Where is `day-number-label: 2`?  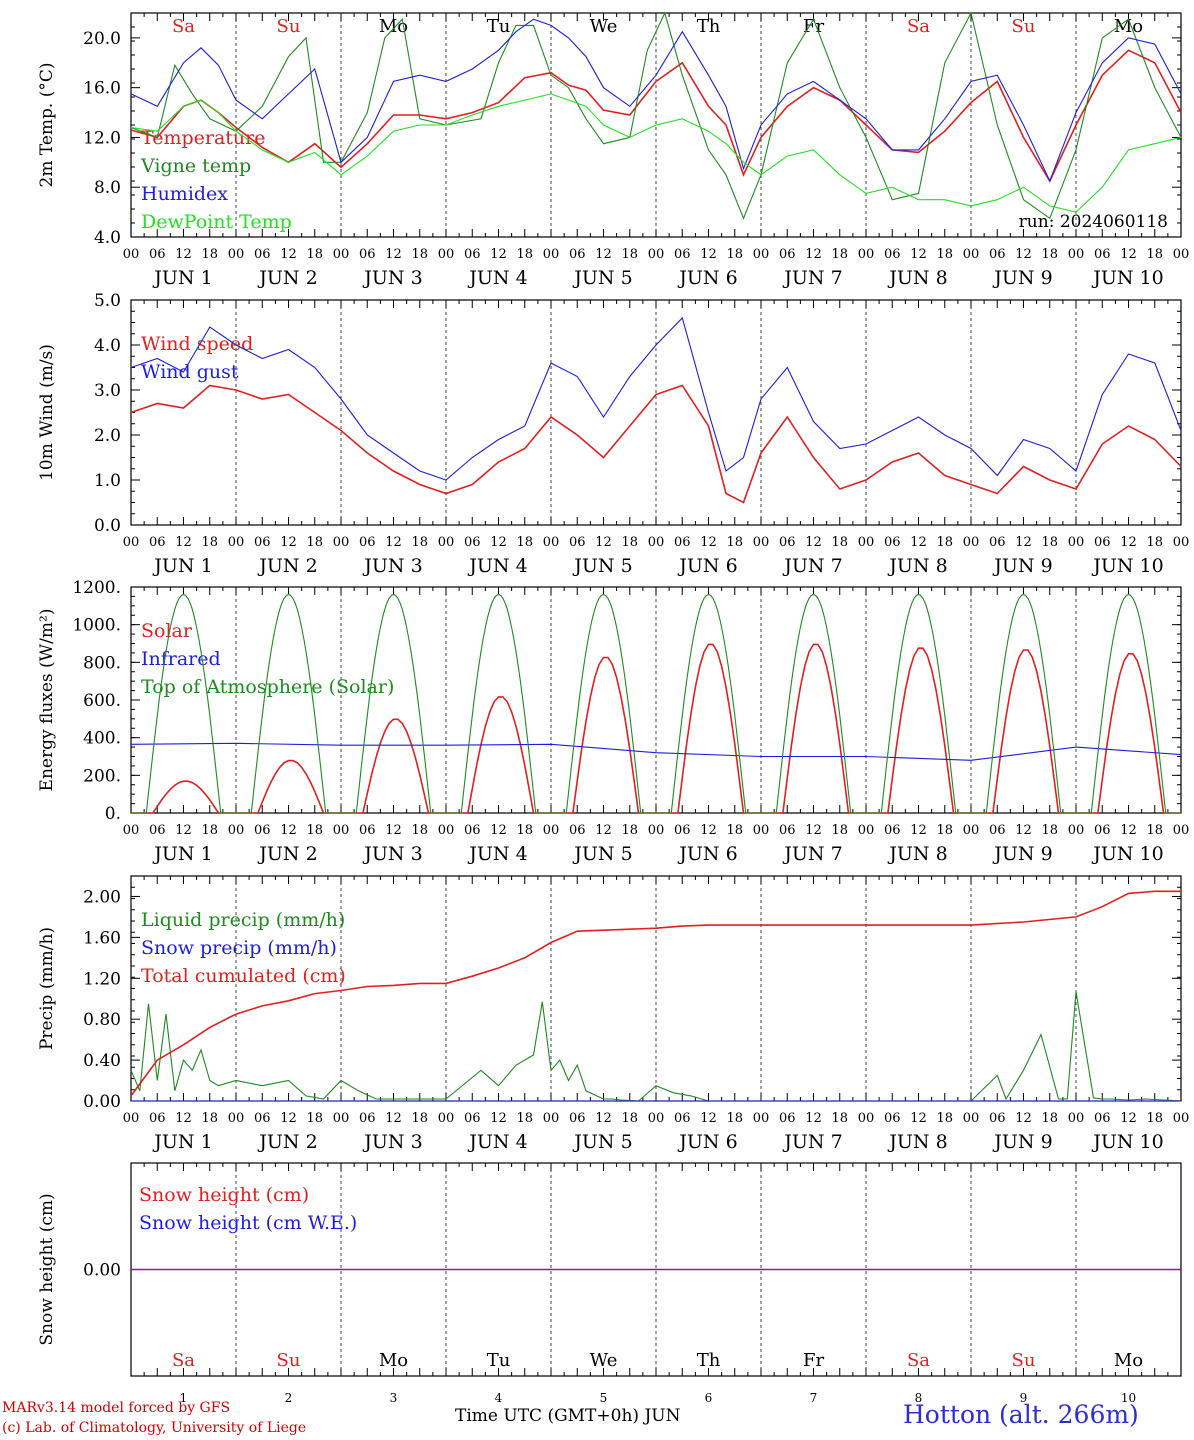
day-number-label: 2 is located at coordinates (289, 1398).